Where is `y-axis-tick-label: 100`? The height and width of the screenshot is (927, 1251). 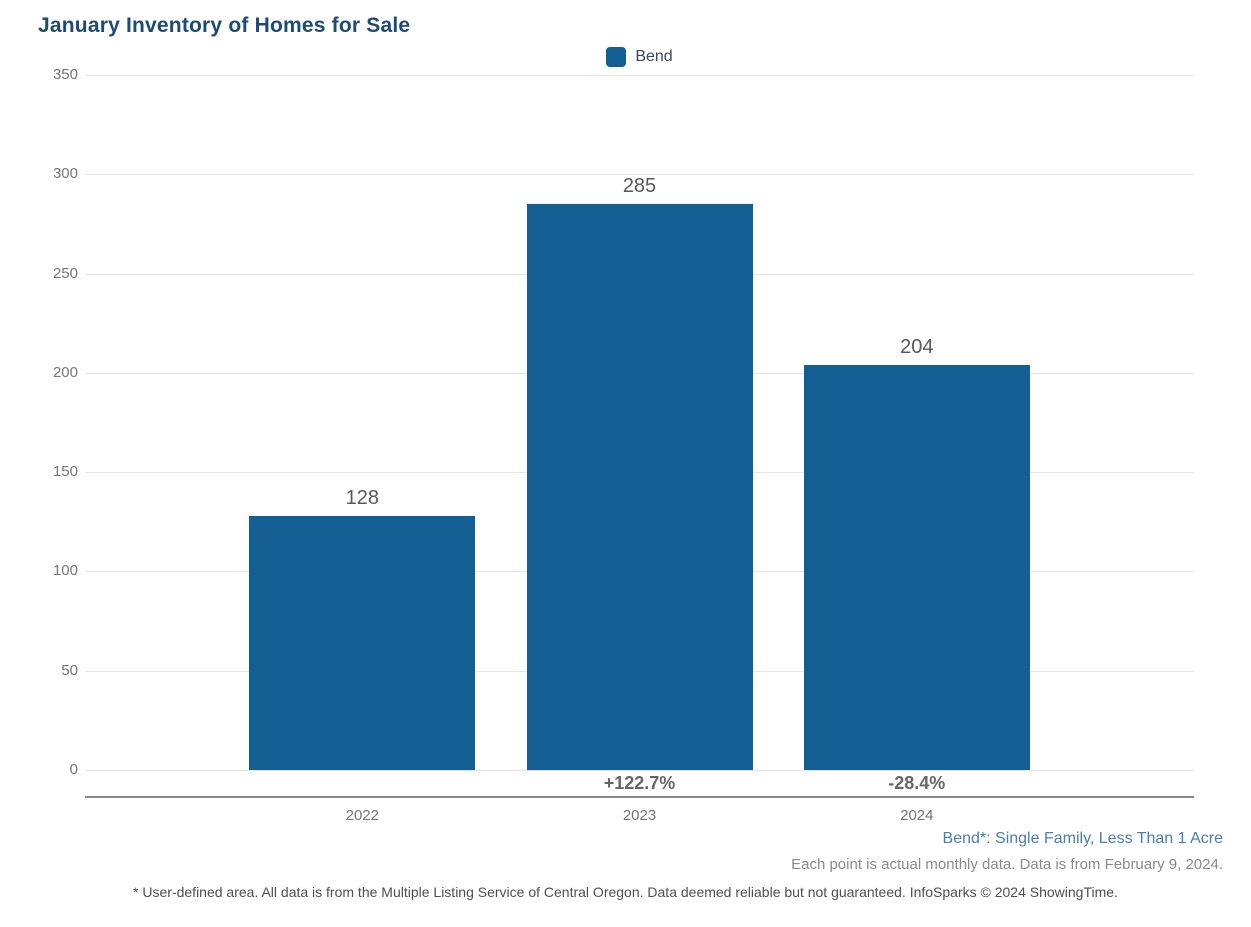 y-axis-tick-label: 100 is located at coordinates (65, 571).